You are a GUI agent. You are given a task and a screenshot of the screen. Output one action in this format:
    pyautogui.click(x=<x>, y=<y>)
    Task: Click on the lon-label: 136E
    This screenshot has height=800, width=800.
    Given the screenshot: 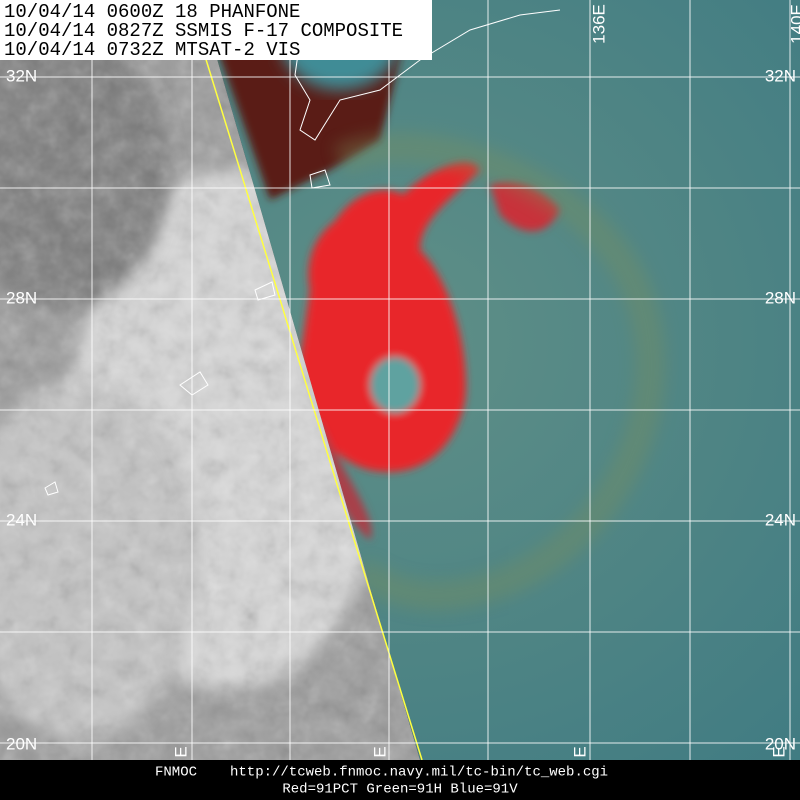 What is the action you would take?
    pyautogui.click(x=598, y=24)
    